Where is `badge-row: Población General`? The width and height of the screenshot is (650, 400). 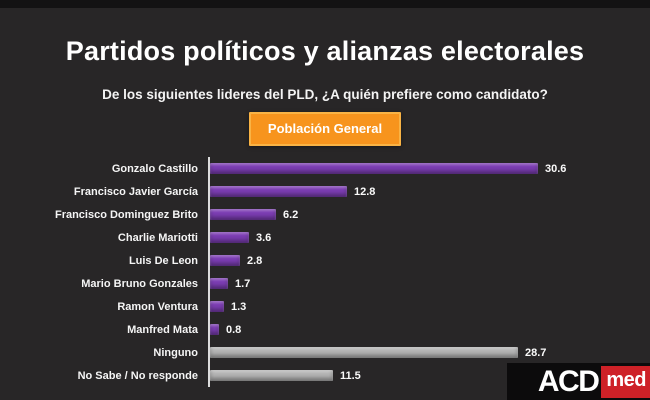 badge-row: Población General is located at coordinates (325, 129).